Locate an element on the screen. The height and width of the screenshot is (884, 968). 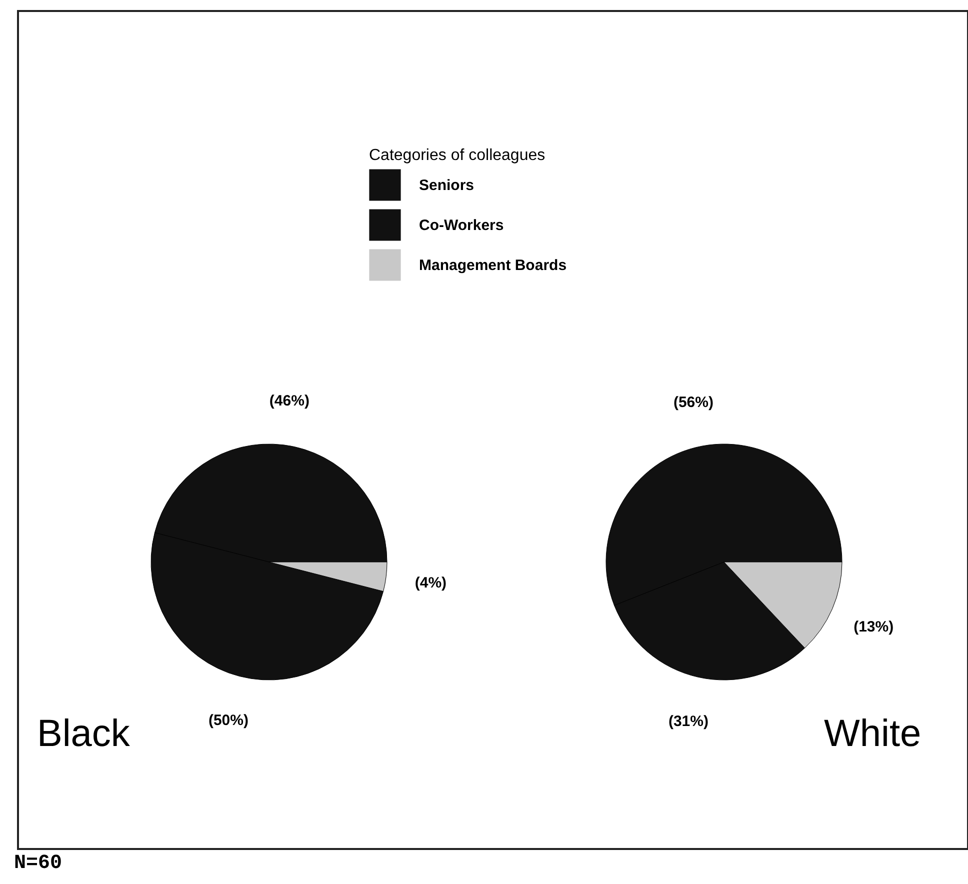
legend-label: Seniors is located at coordinates (446, 185).